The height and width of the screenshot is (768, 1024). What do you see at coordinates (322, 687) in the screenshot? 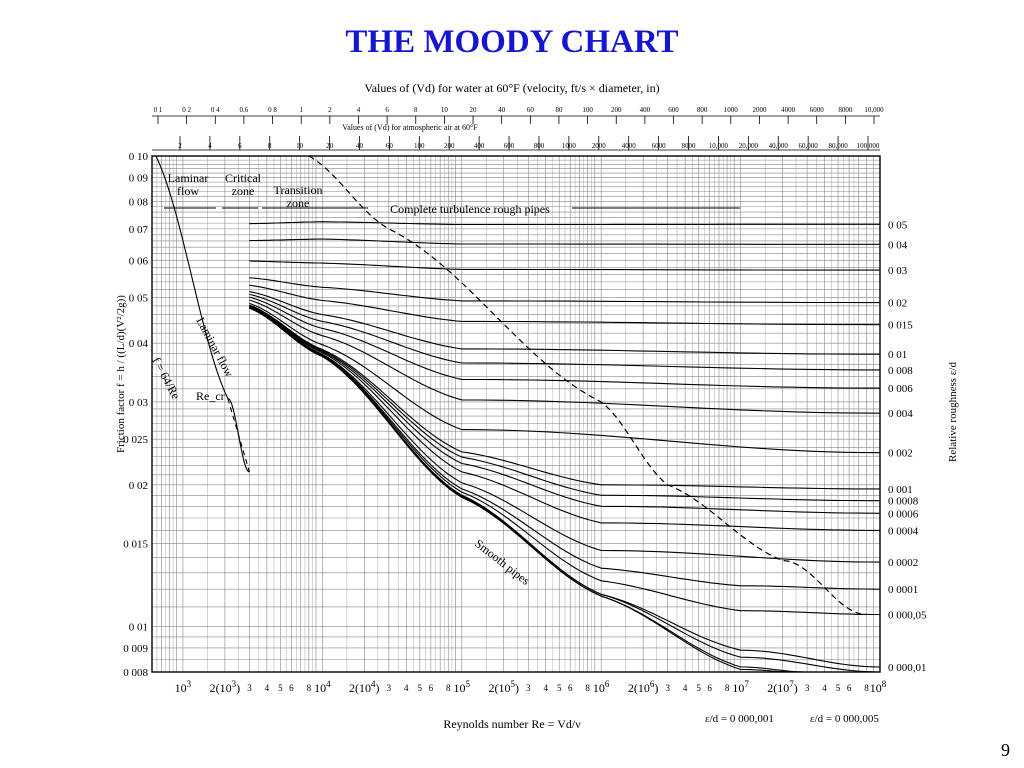
I see `x-tick-label: 10⁴` at bounding box center [322, 687].